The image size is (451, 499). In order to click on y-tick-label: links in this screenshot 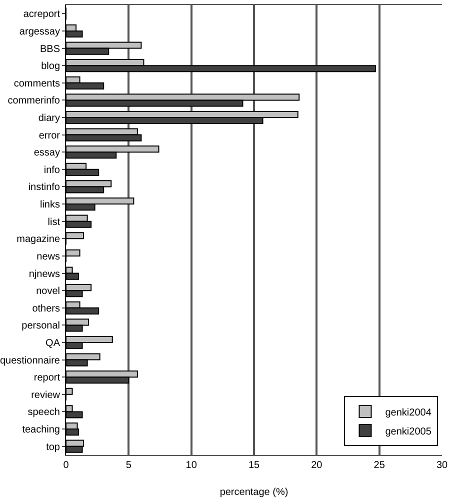, I will do `click(50, 205)`.